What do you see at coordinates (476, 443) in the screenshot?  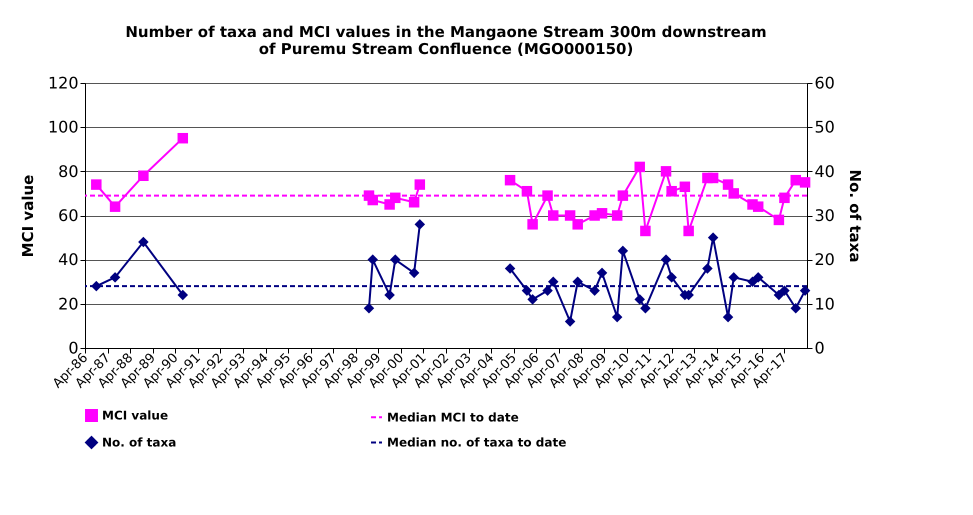 I see `legend-label: Median no. of taxa to date` at bounding box center [476, 443].